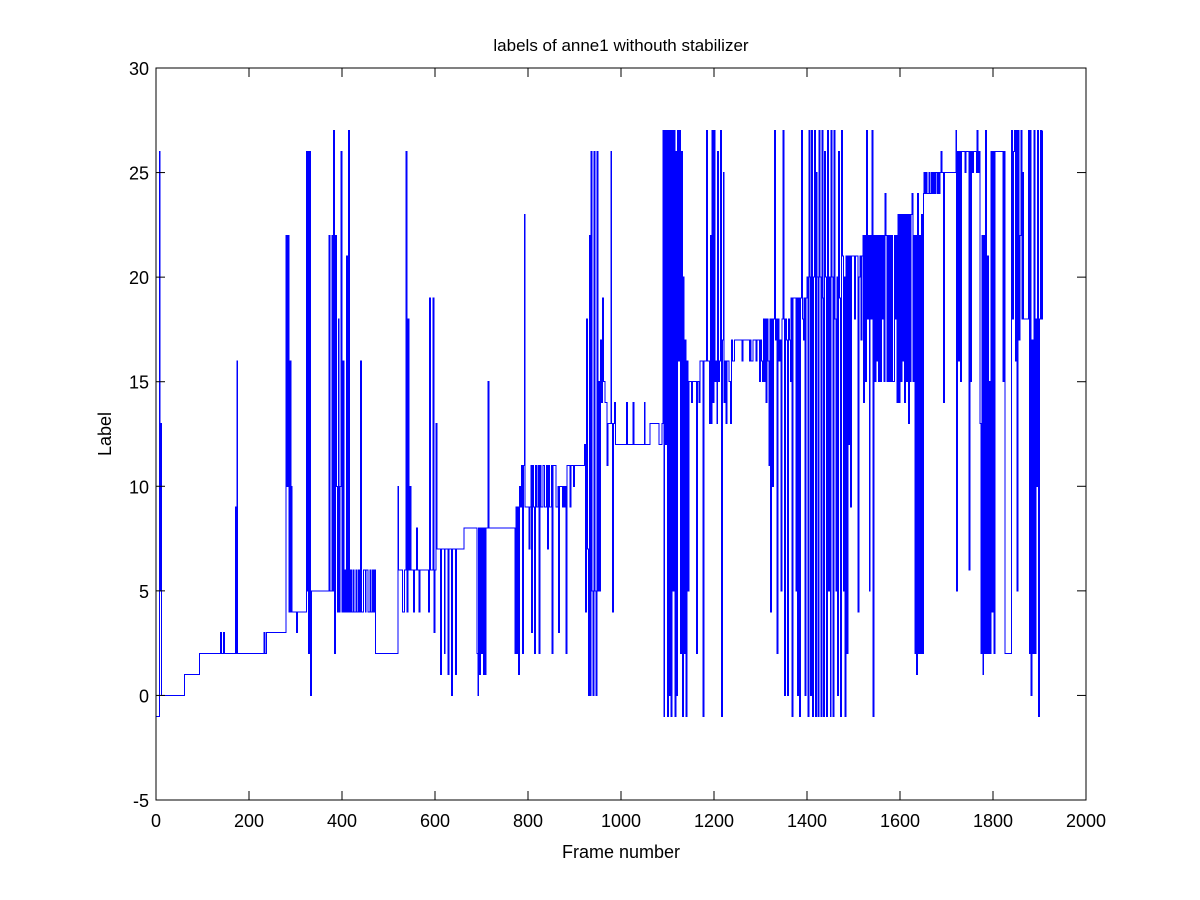  I want to click on x-tick-label: 400, so click(342, 821).